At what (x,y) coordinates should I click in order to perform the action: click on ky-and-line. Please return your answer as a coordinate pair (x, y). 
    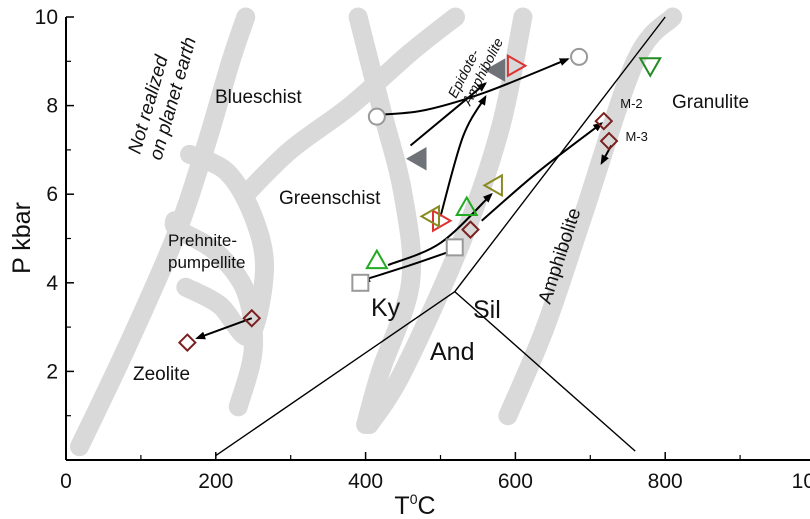
    Looking at the image, I should click on (335, 374).